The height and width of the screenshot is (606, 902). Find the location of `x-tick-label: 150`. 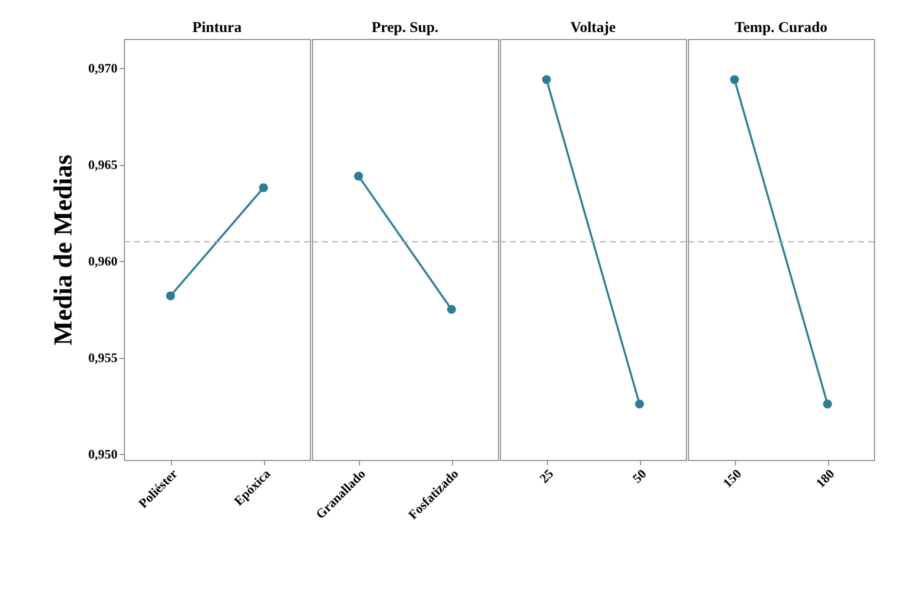

x-tick-label: 150 is located at coordinates (732, 478).